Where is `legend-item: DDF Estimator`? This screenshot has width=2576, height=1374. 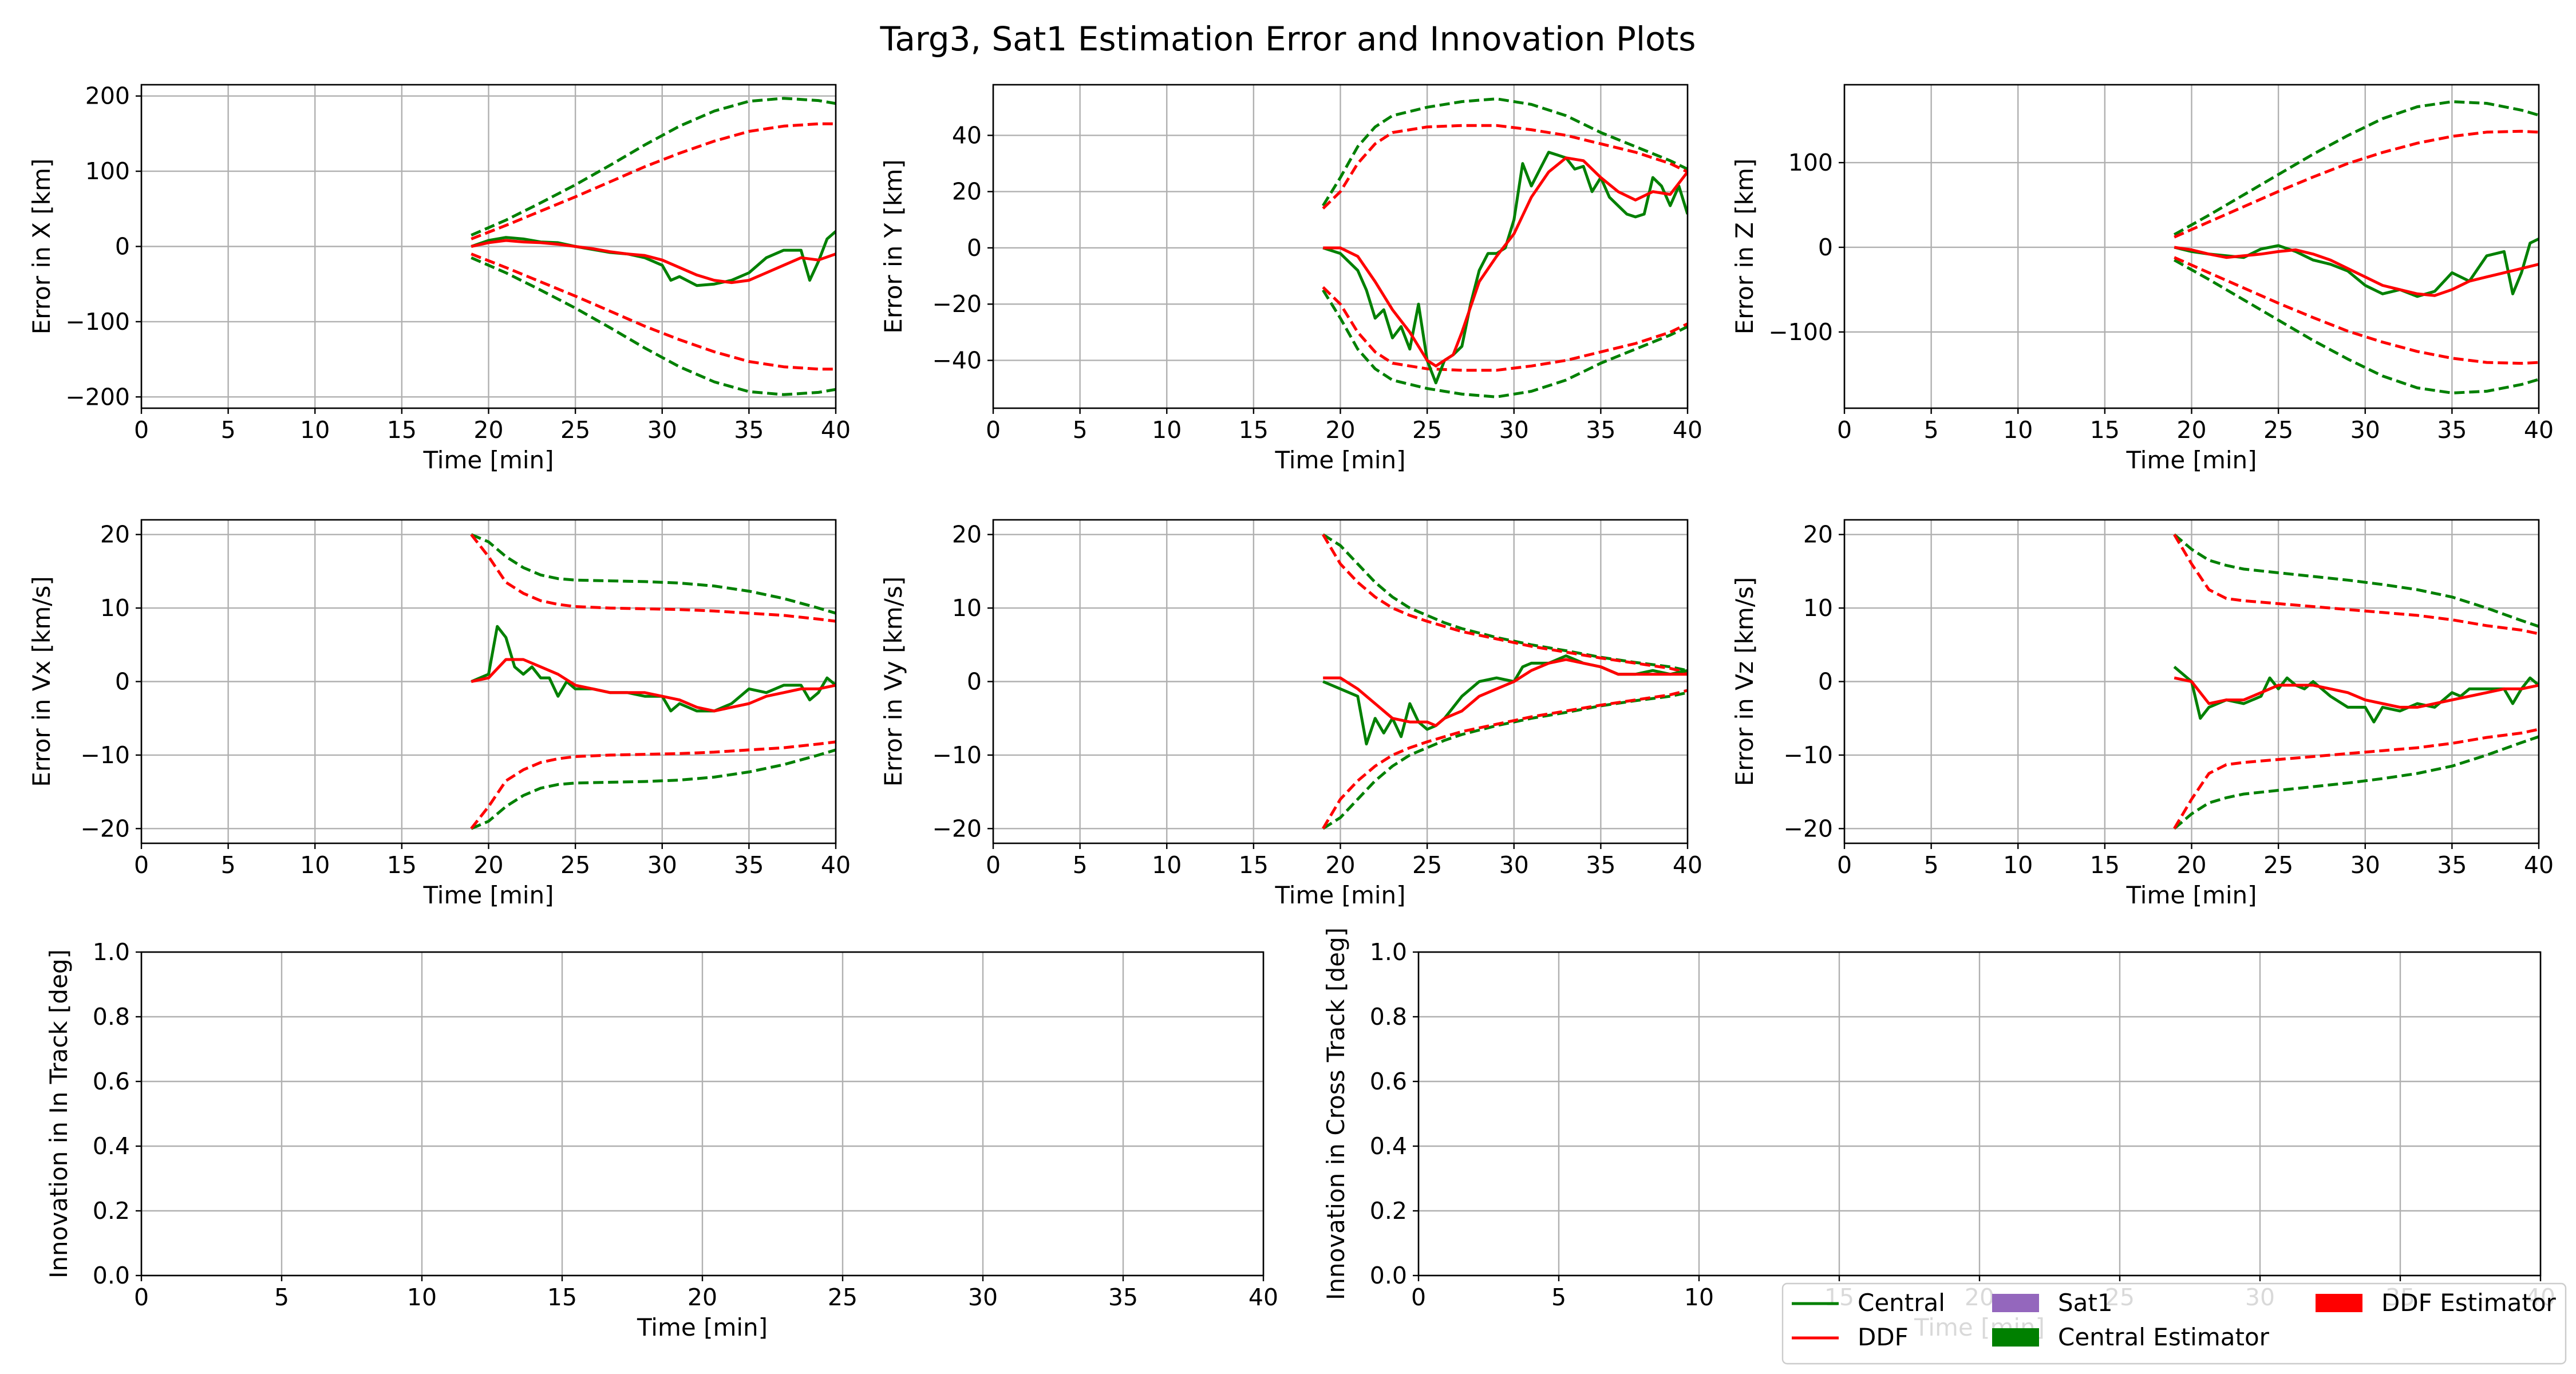
legend-item: DDF Estimator is located at coordinates (2436, 1303).